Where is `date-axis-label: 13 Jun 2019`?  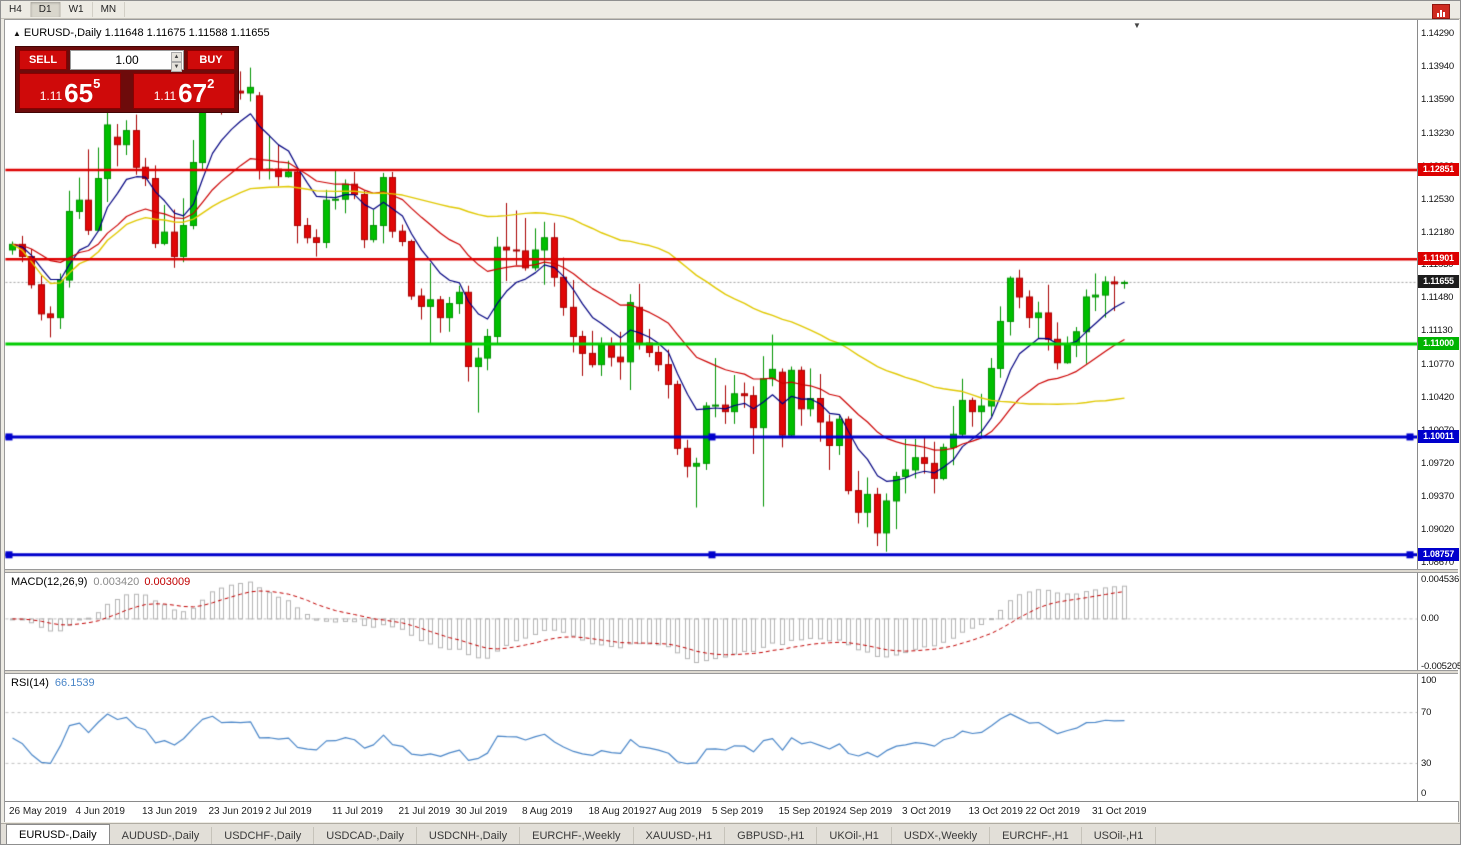
date-axis-label: 13 Jun 2019 is located at coordinates (170, 811).